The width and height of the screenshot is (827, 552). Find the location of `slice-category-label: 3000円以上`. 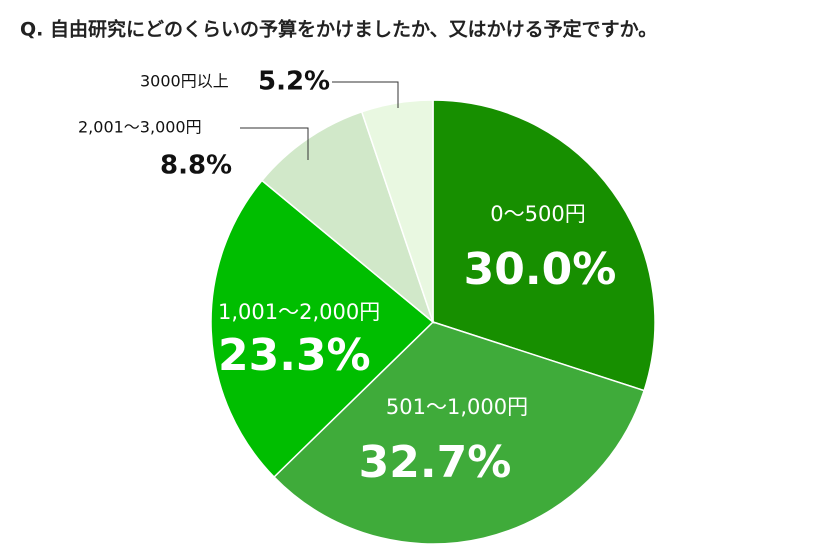

slice-category-label: 3000円以上 is located at coordinates (184, 81).